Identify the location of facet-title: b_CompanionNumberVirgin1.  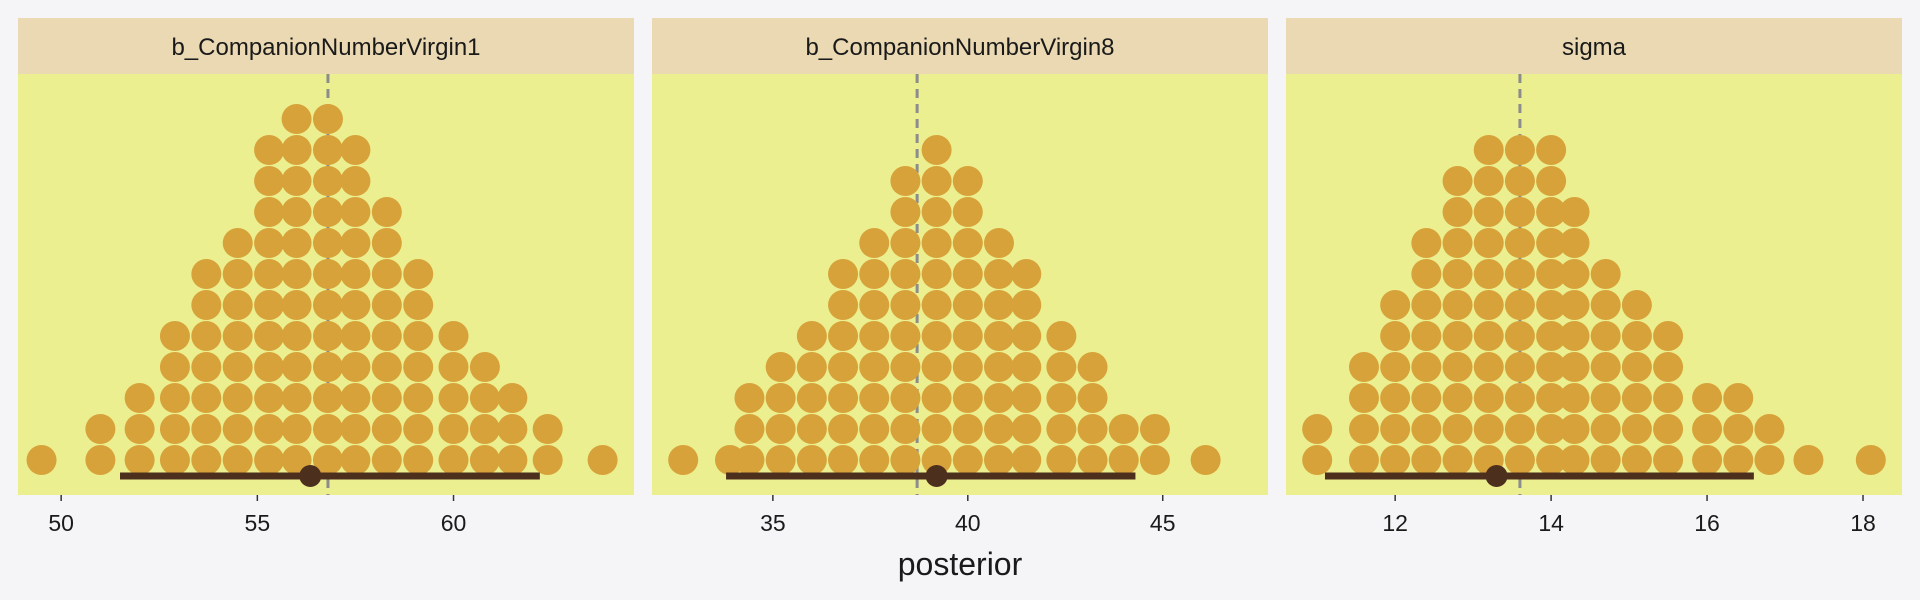
(325, 47).